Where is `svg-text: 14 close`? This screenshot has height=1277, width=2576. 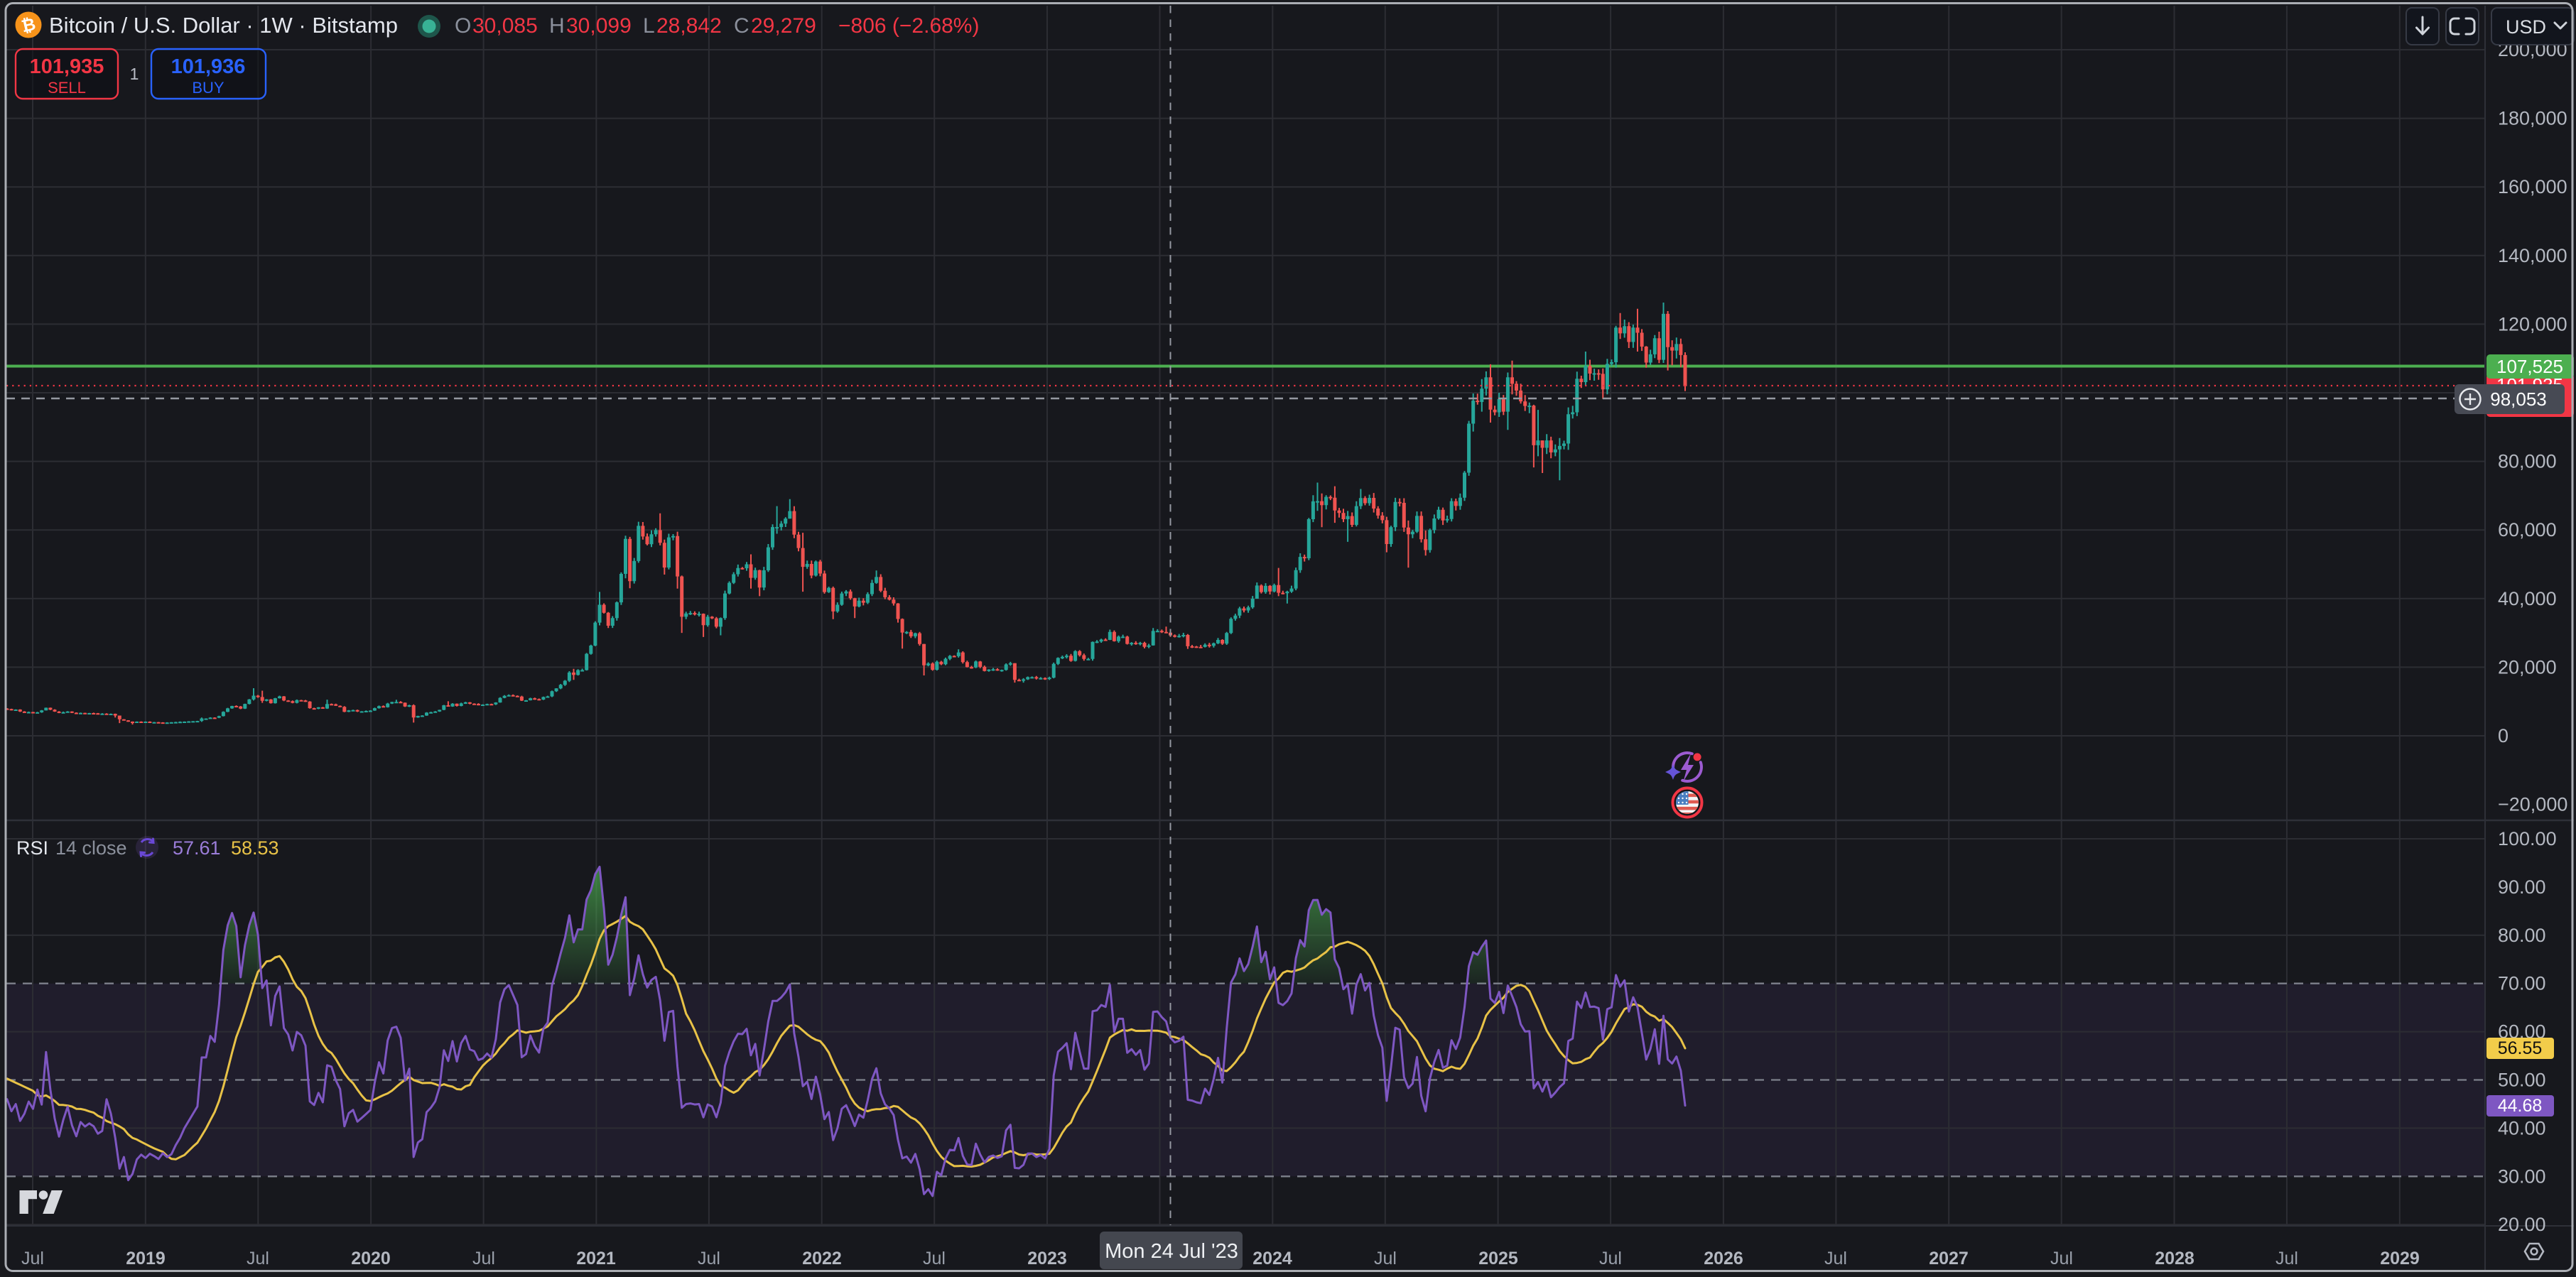 svg-text: 14 close is located at coordinates (91, 848).